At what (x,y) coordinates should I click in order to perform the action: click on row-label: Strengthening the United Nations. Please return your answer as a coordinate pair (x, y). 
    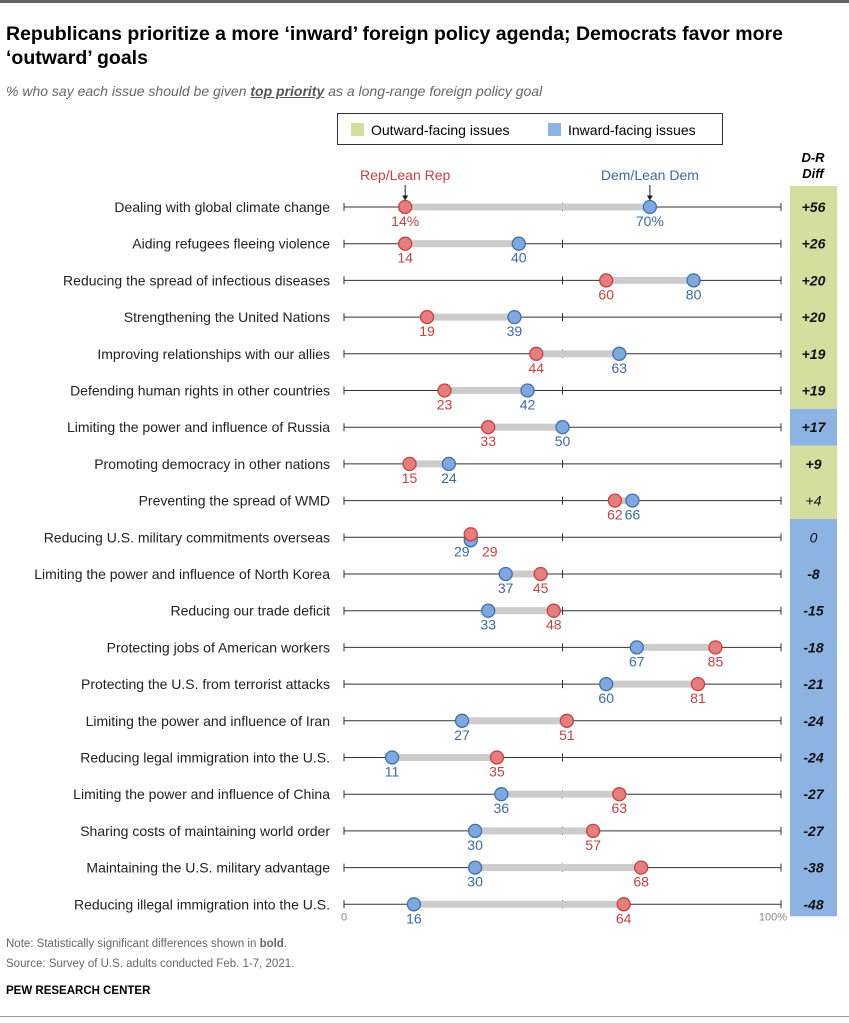
    Looking at the image, I should click on (227, 317).